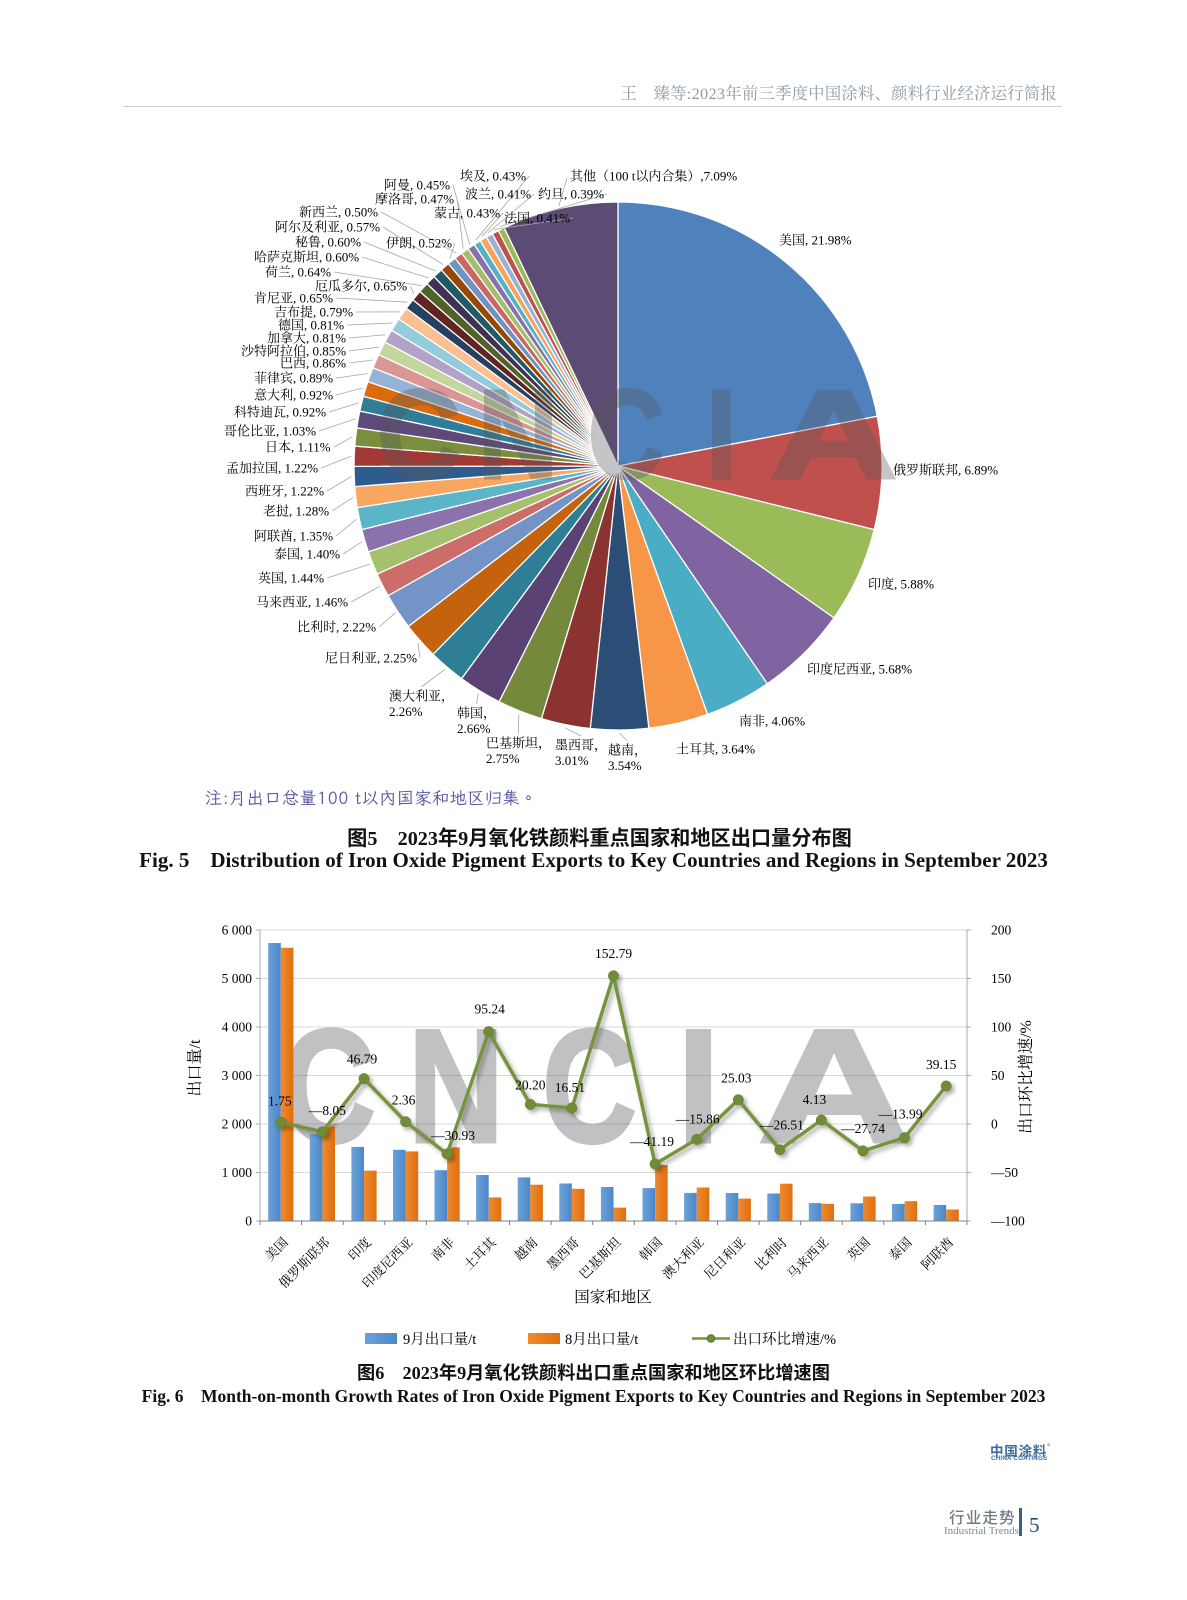 This screenshot has height=1600, width=1187. What do you see at coordinates (237, 1075) in the screenshot?
I see `svg-text: 3 000` at bounding box center [237, 1075].